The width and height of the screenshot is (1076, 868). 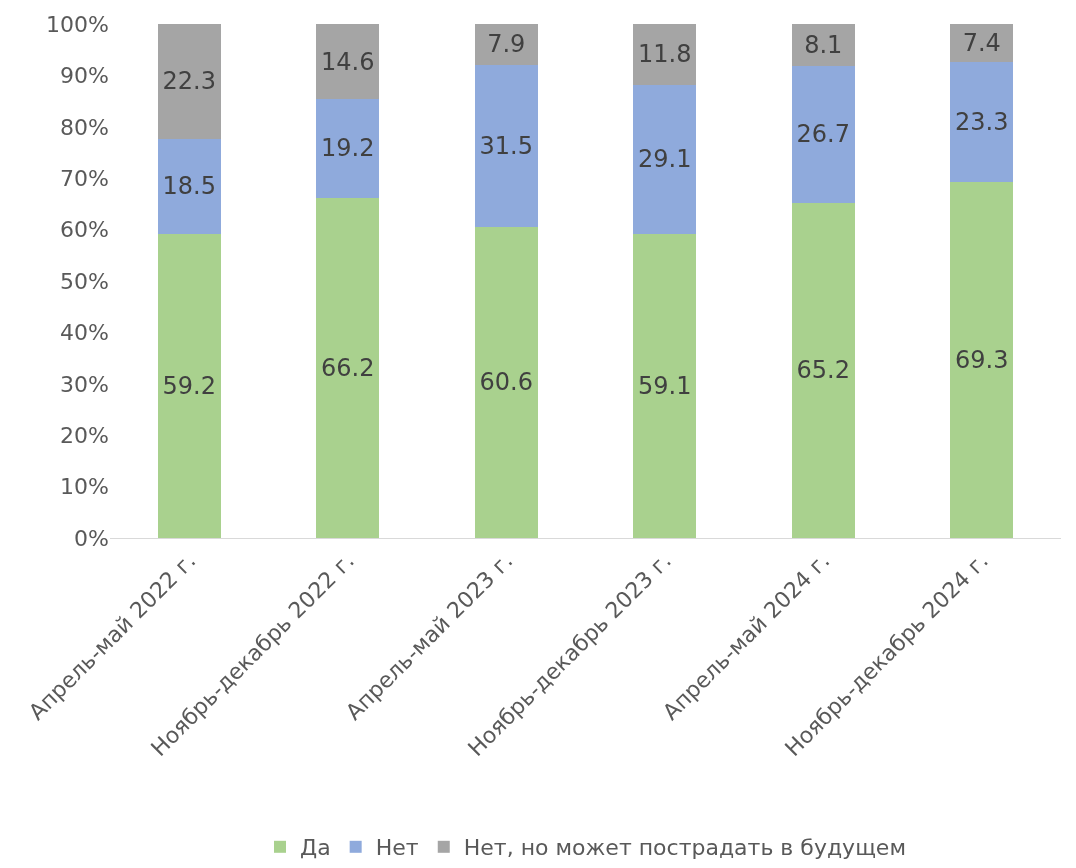 What do you see at coordinates (84, 435) in the screenshot?
I see `y-tick-label: 20%` at bounding box center [84, 435].